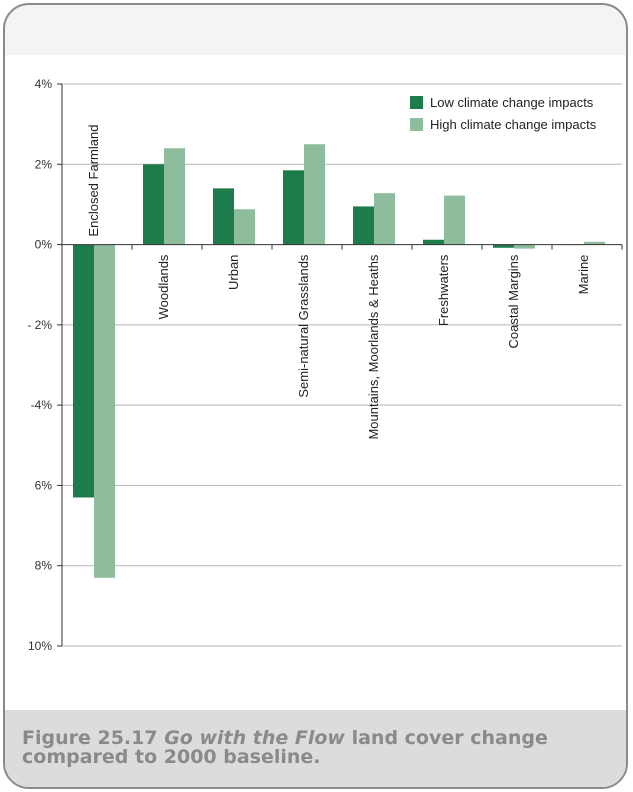 This screenshot has width=633, height=792. I want to click on y-tick-label: - 2%, so click(39, 325).